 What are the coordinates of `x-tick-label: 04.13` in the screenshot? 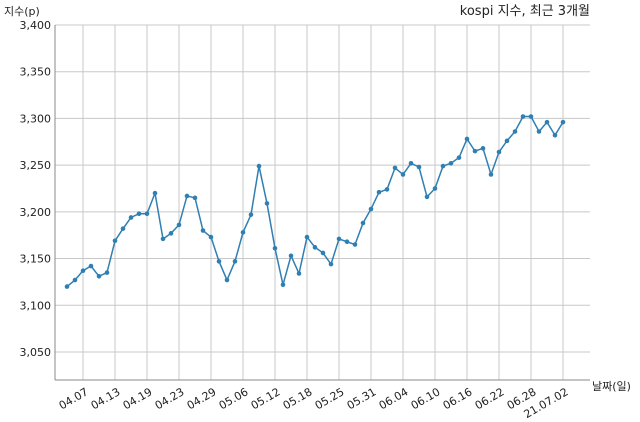 It's located at (106, 398).